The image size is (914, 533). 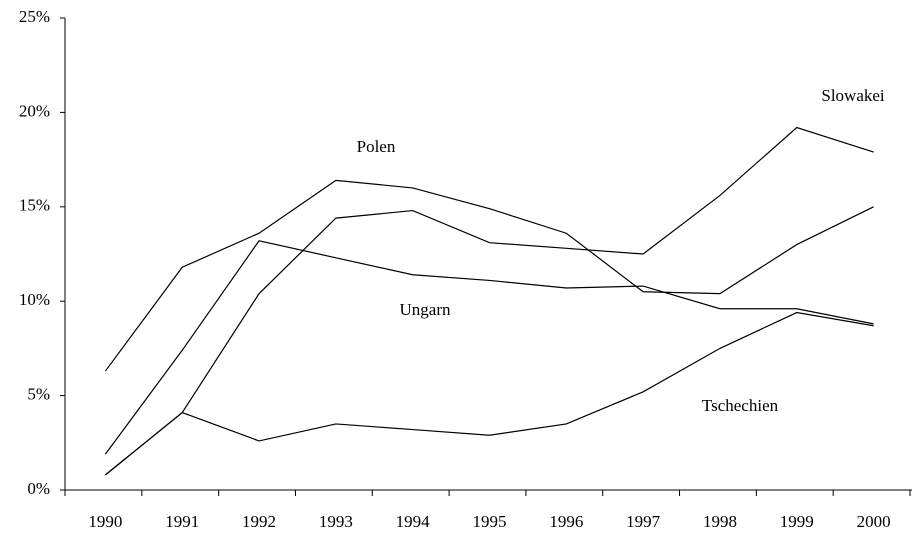 What do you see at coordinates (259, 521) in the screenshot?
I see `x-tick-label: 1992` at bounding box center [259, 521].